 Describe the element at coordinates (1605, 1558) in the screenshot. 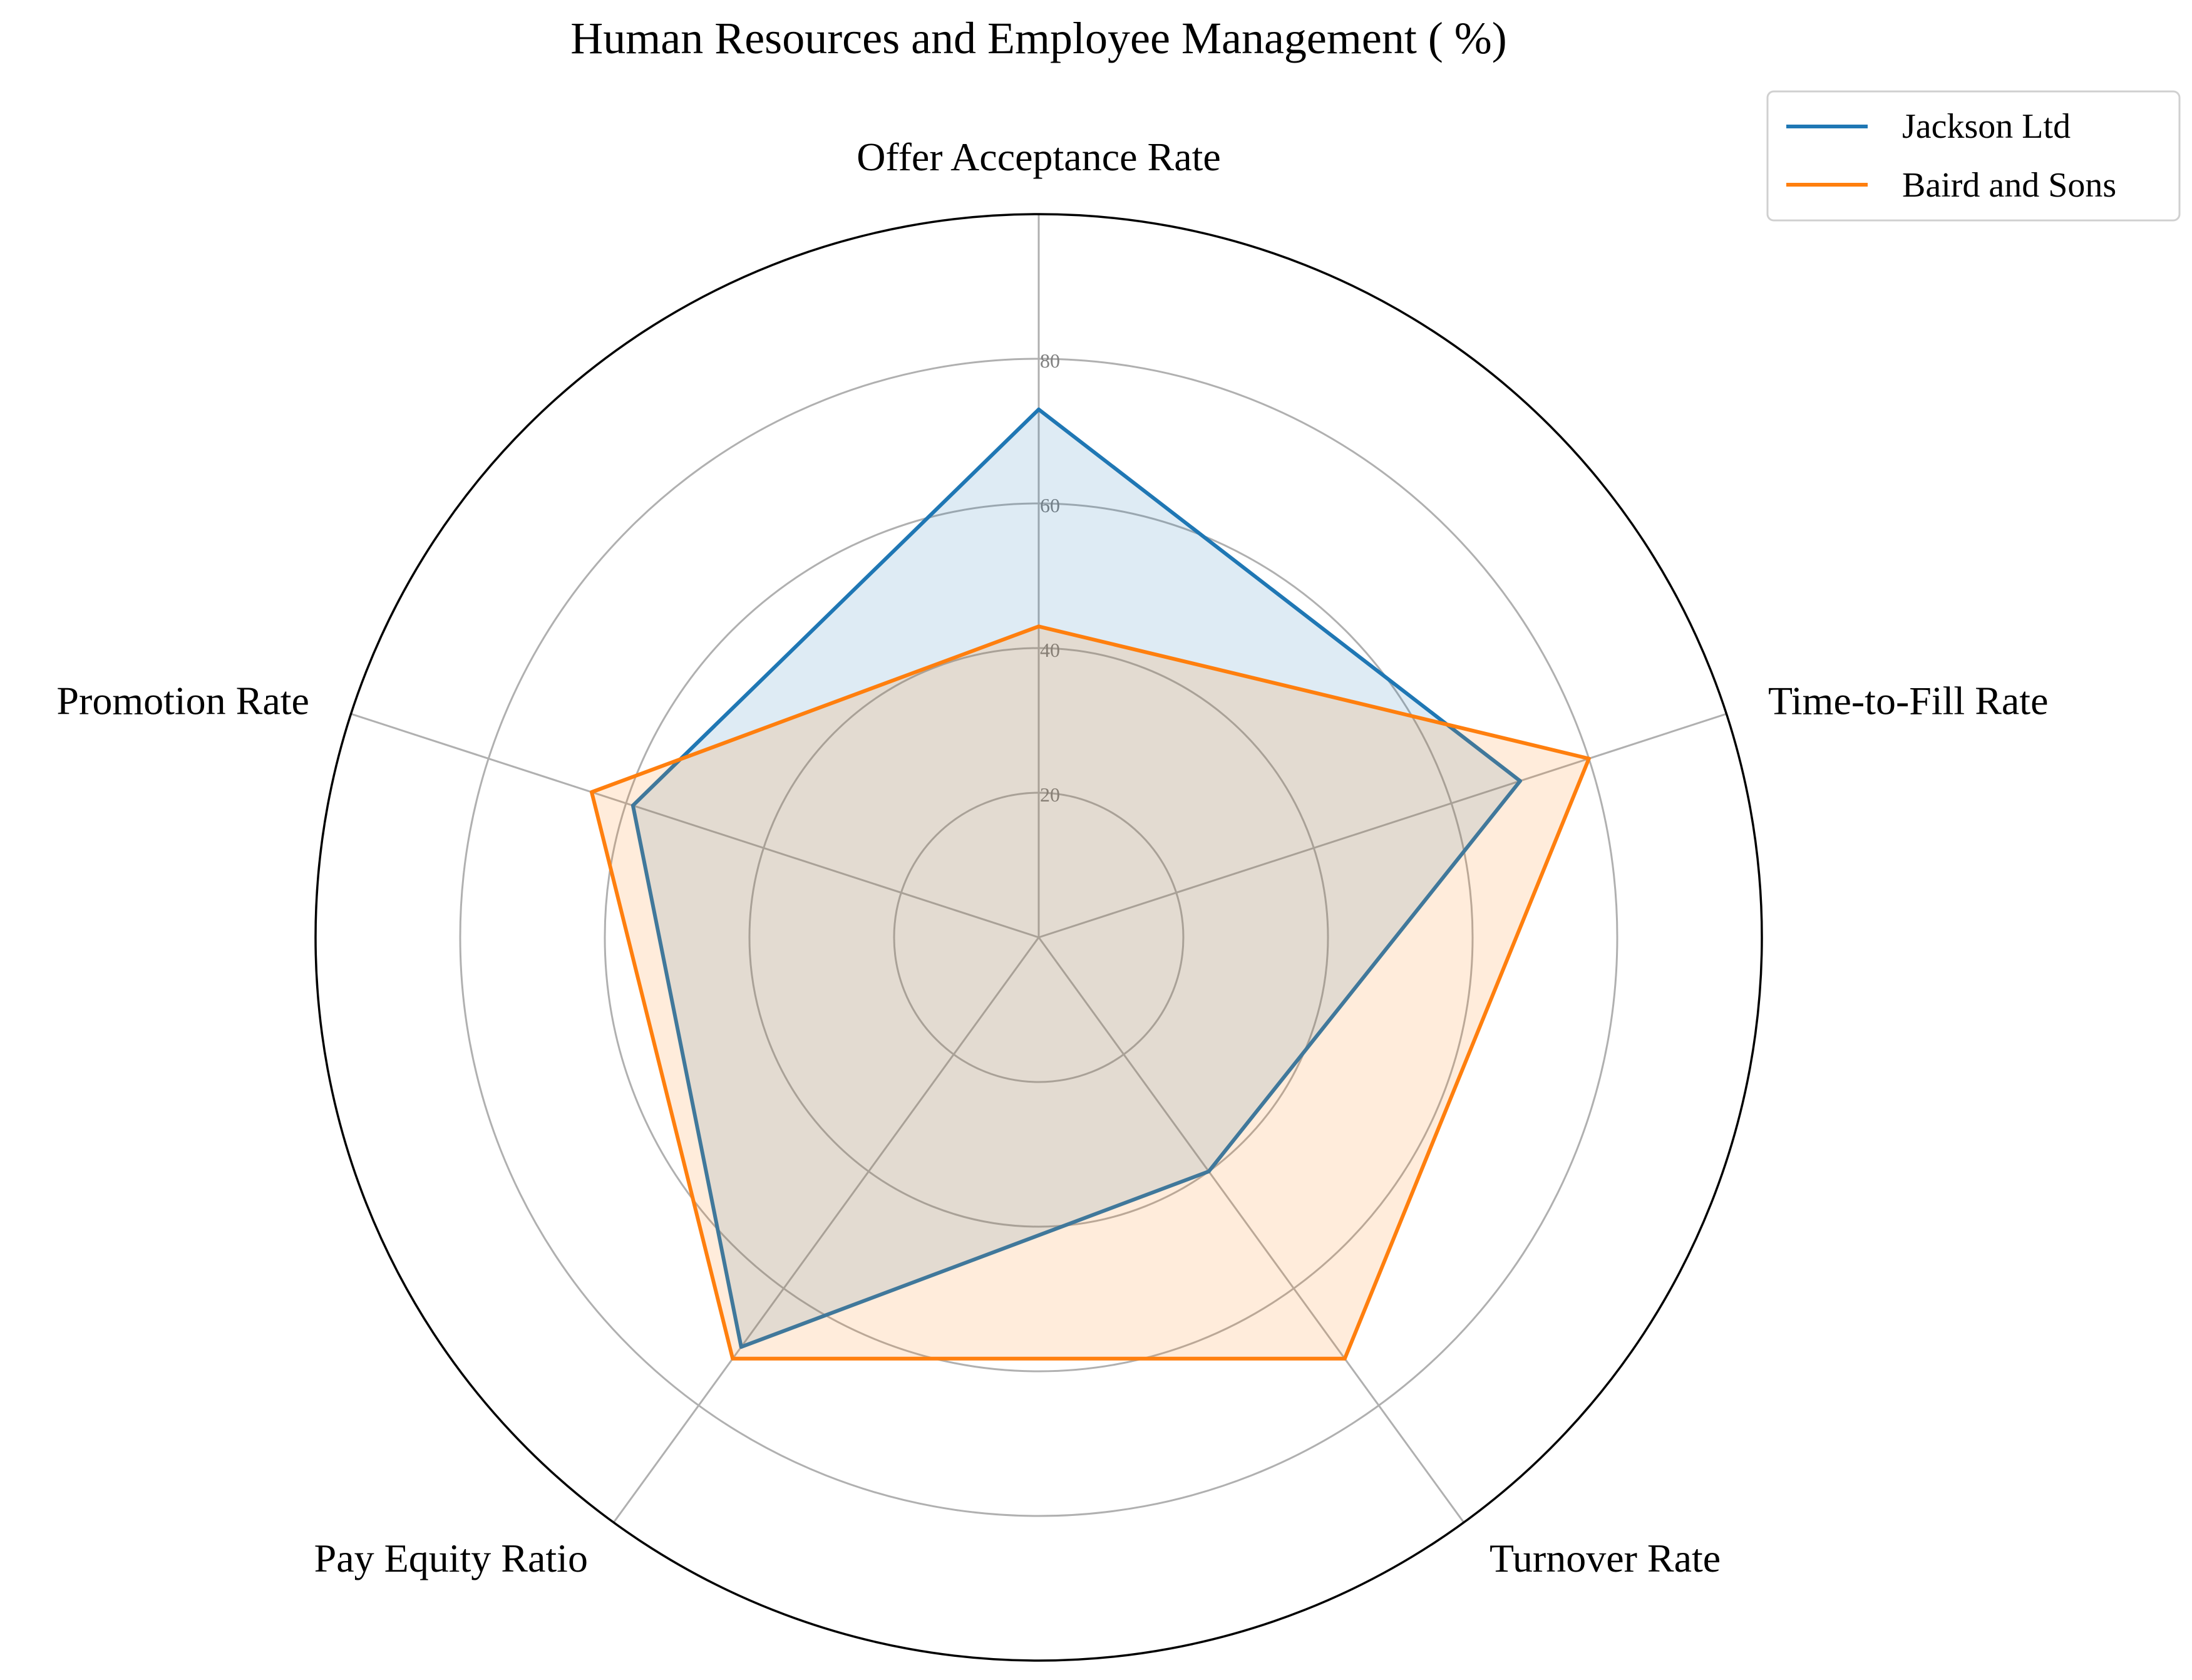

I see `axis-label-turnover-rate: Turnover Rate` at that location.